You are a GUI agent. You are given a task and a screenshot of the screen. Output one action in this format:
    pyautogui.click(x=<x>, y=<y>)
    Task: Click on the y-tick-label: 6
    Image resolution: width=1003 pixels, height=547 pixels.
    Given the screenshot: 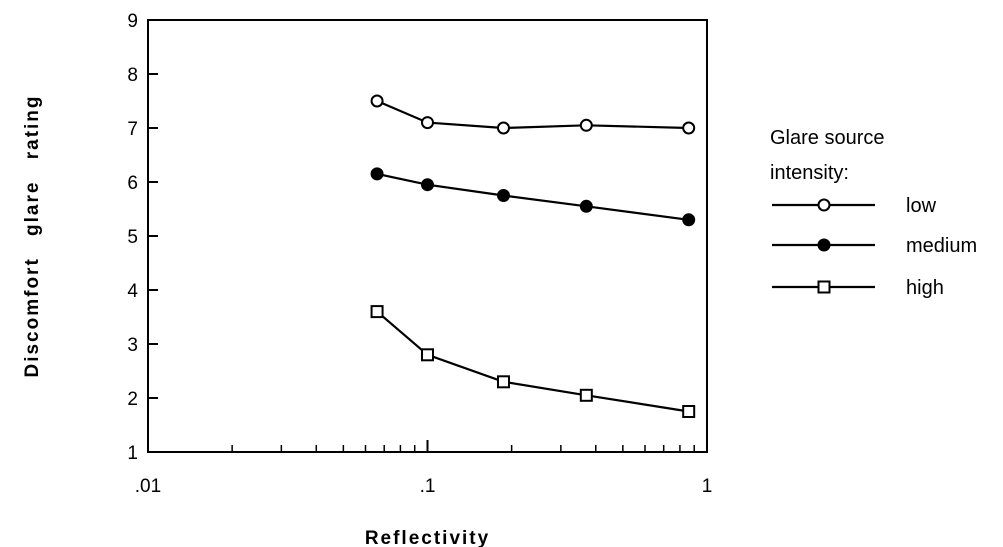 What is the action you would take?
    pyautogui.click(x=132, y=183)
    